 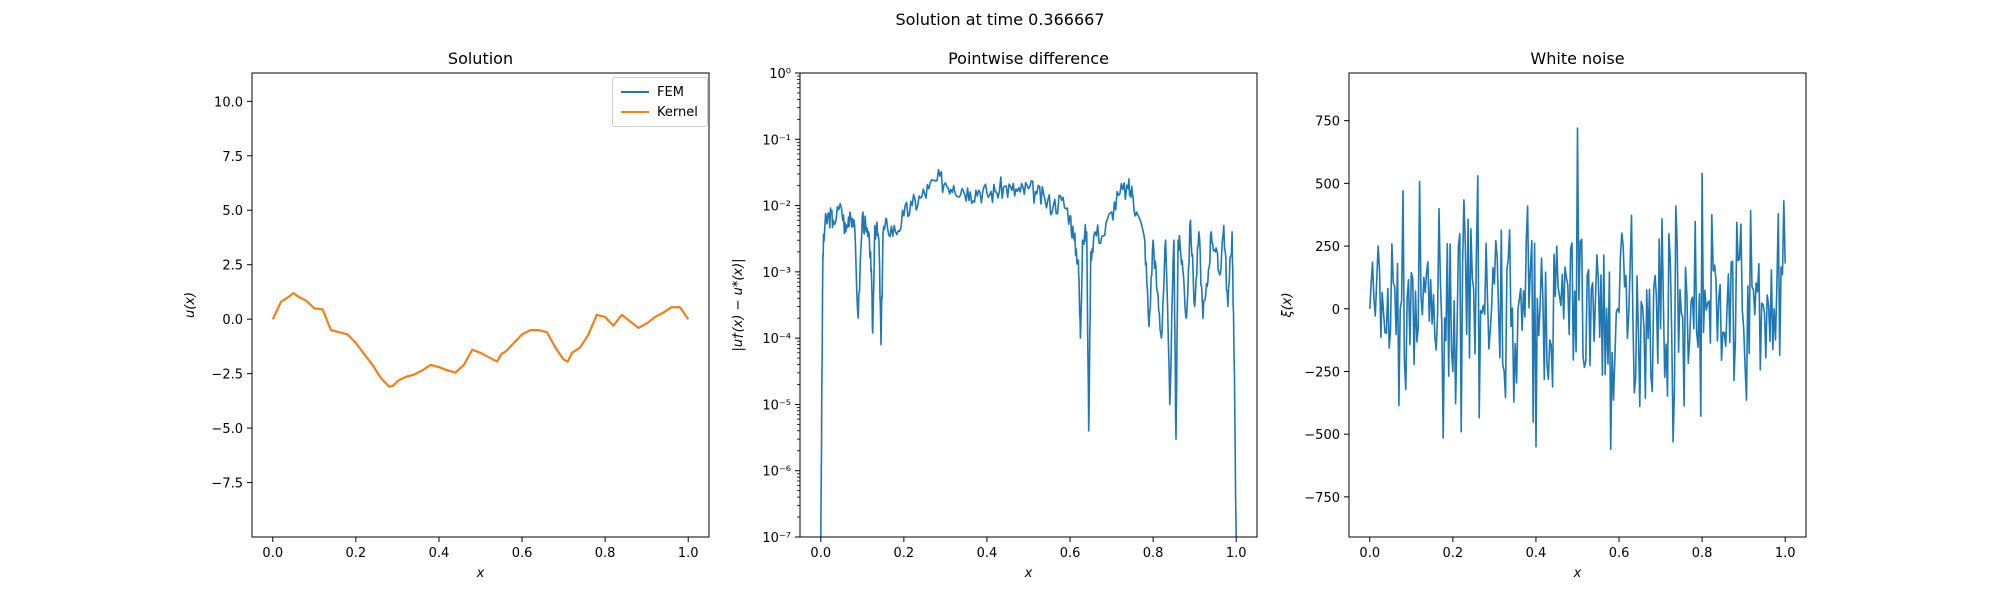 I want to click on y-tick-label: 750, so click(x=1327, y=122).